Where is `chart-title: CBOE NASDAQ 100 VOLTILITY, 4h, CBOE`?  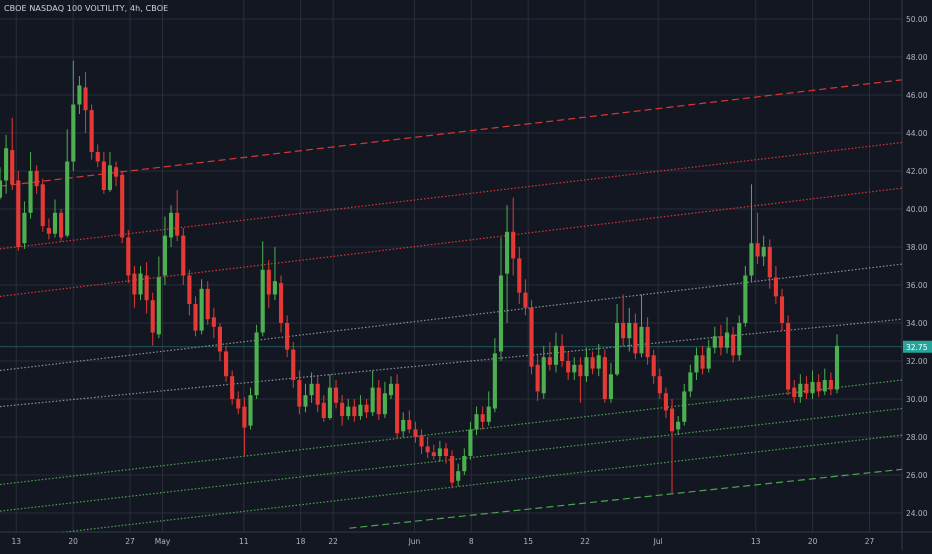 chart-title: CBOE NASDAQ 100 VOLTILITY, 4h, CBOE is located at coordinates (86, 8).